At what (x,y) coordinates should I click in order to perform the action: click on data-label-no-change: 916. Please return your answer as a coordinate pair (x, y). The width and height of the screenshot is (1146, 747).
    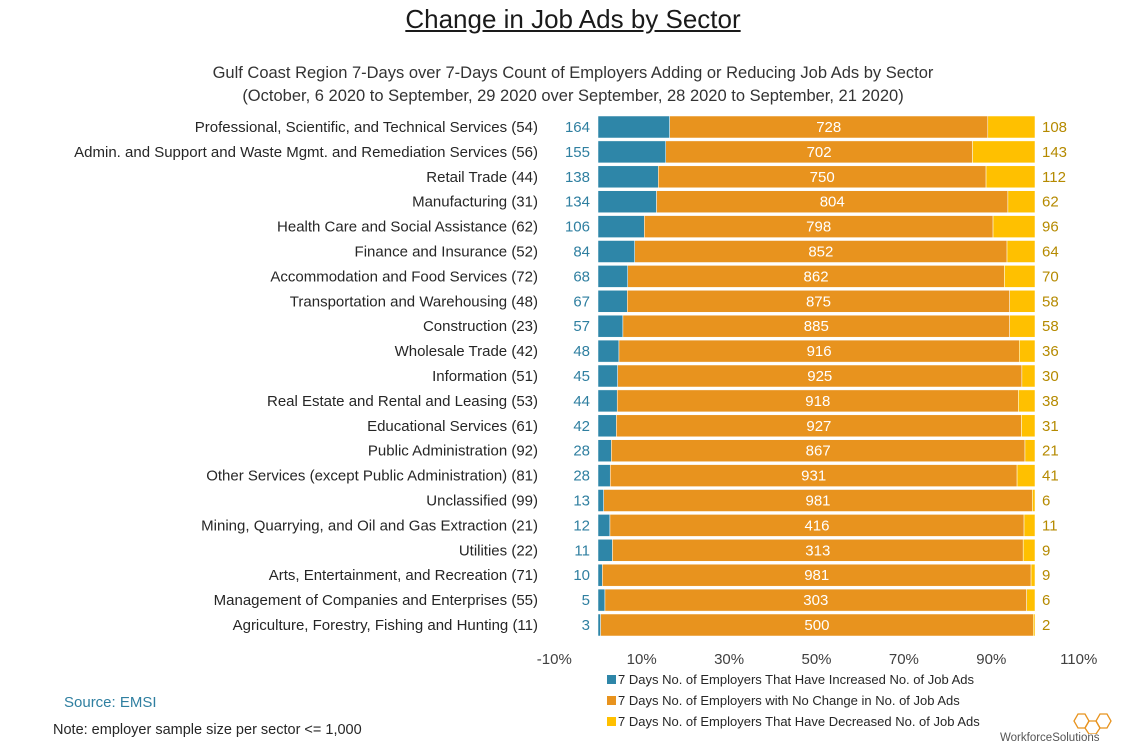
    Looking at the image, I should click on (819, 351).